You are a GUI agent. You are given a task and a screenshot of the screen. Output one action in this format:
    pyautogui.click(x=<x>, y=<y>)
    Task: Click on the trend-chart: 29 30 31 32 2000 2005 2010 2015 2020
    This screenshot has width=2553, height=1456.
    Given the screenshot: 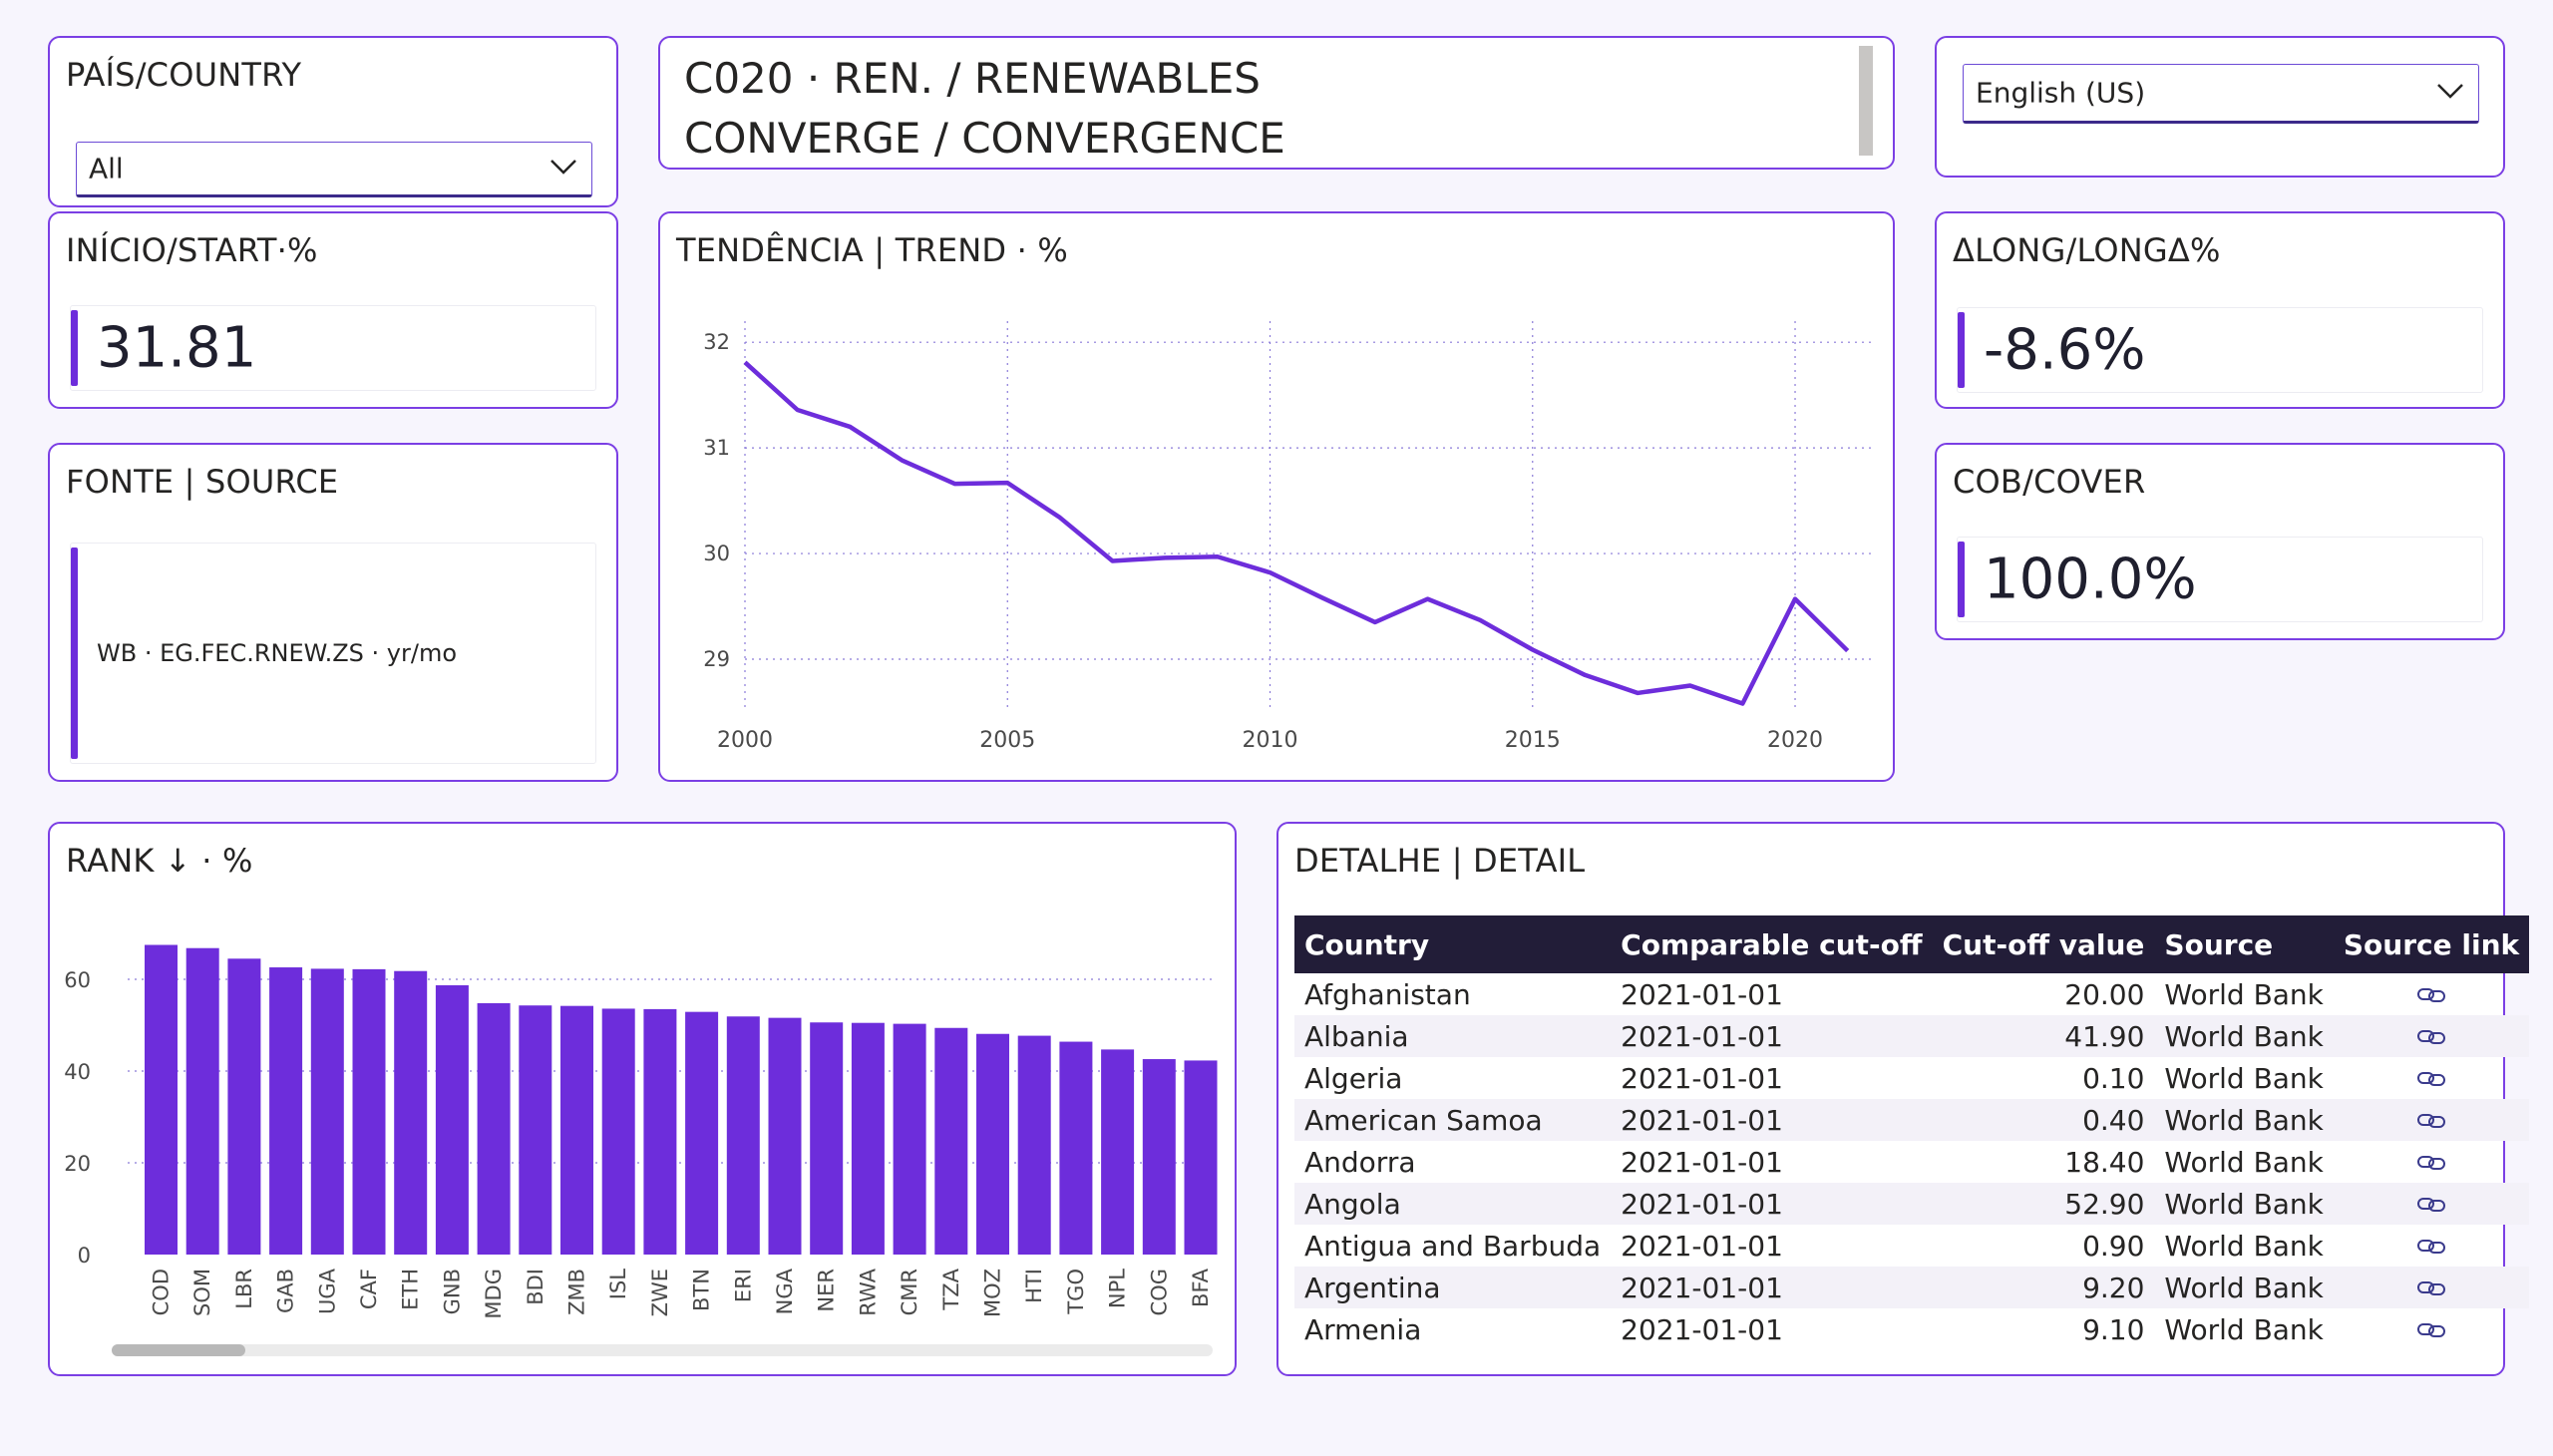 What is the action you would take?
    pyautogui.click(x=1289, y=537)
    